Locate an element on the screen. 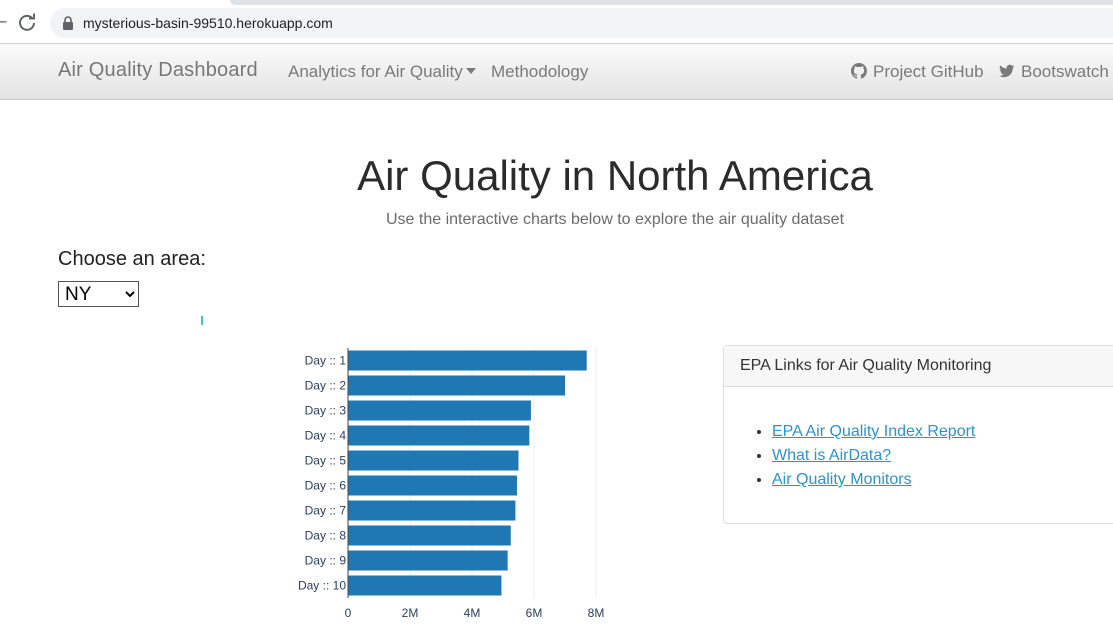 This screenshot has width=1113, height=629. chart-category-label: Day :: 9 is located at coordinates (326, 561).